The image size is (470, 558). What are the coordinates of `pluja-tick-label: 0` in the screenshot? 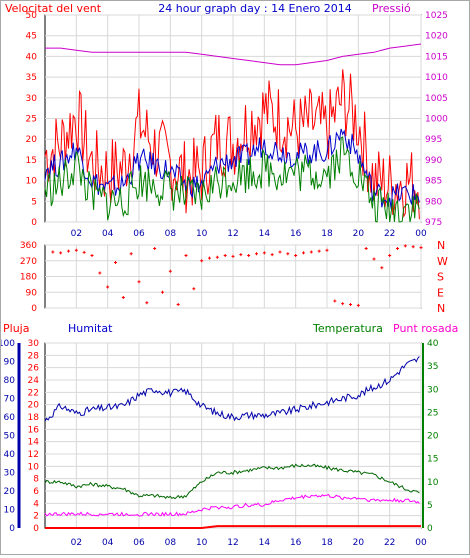 It's located at (12, 529).